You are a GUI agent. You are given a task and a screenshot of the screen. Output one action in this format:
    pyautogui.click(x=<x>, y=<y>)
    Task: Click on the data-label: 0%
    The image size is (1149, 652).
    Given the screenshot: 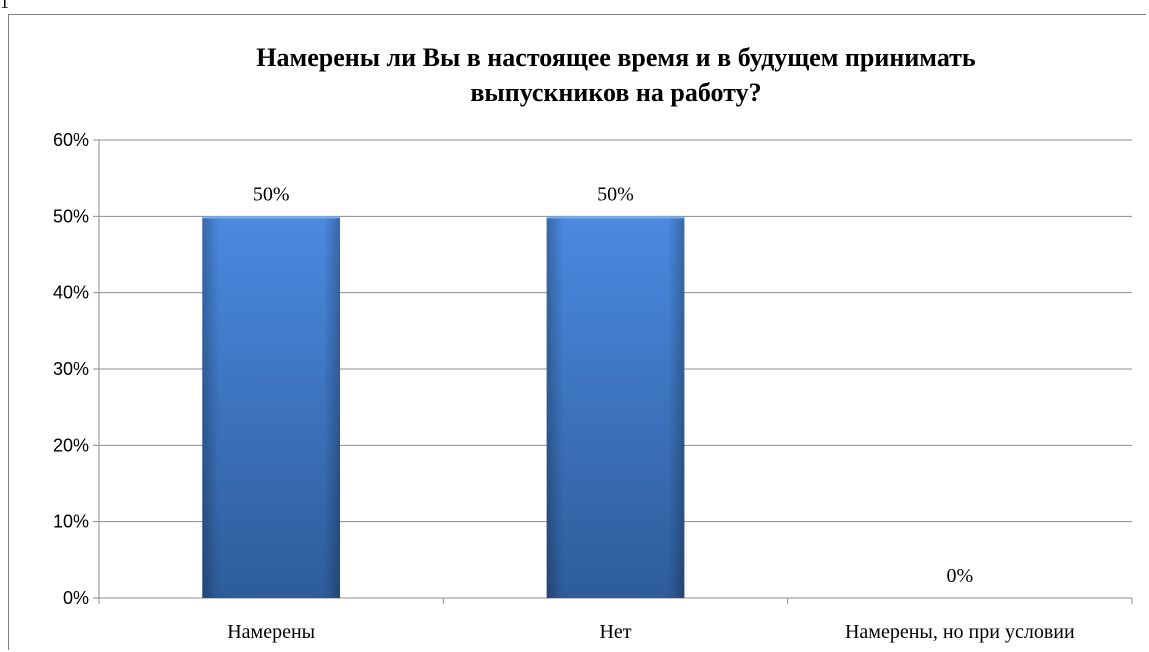 What is the action you would take?
    pyautogui.click(x=959, y=576)
    